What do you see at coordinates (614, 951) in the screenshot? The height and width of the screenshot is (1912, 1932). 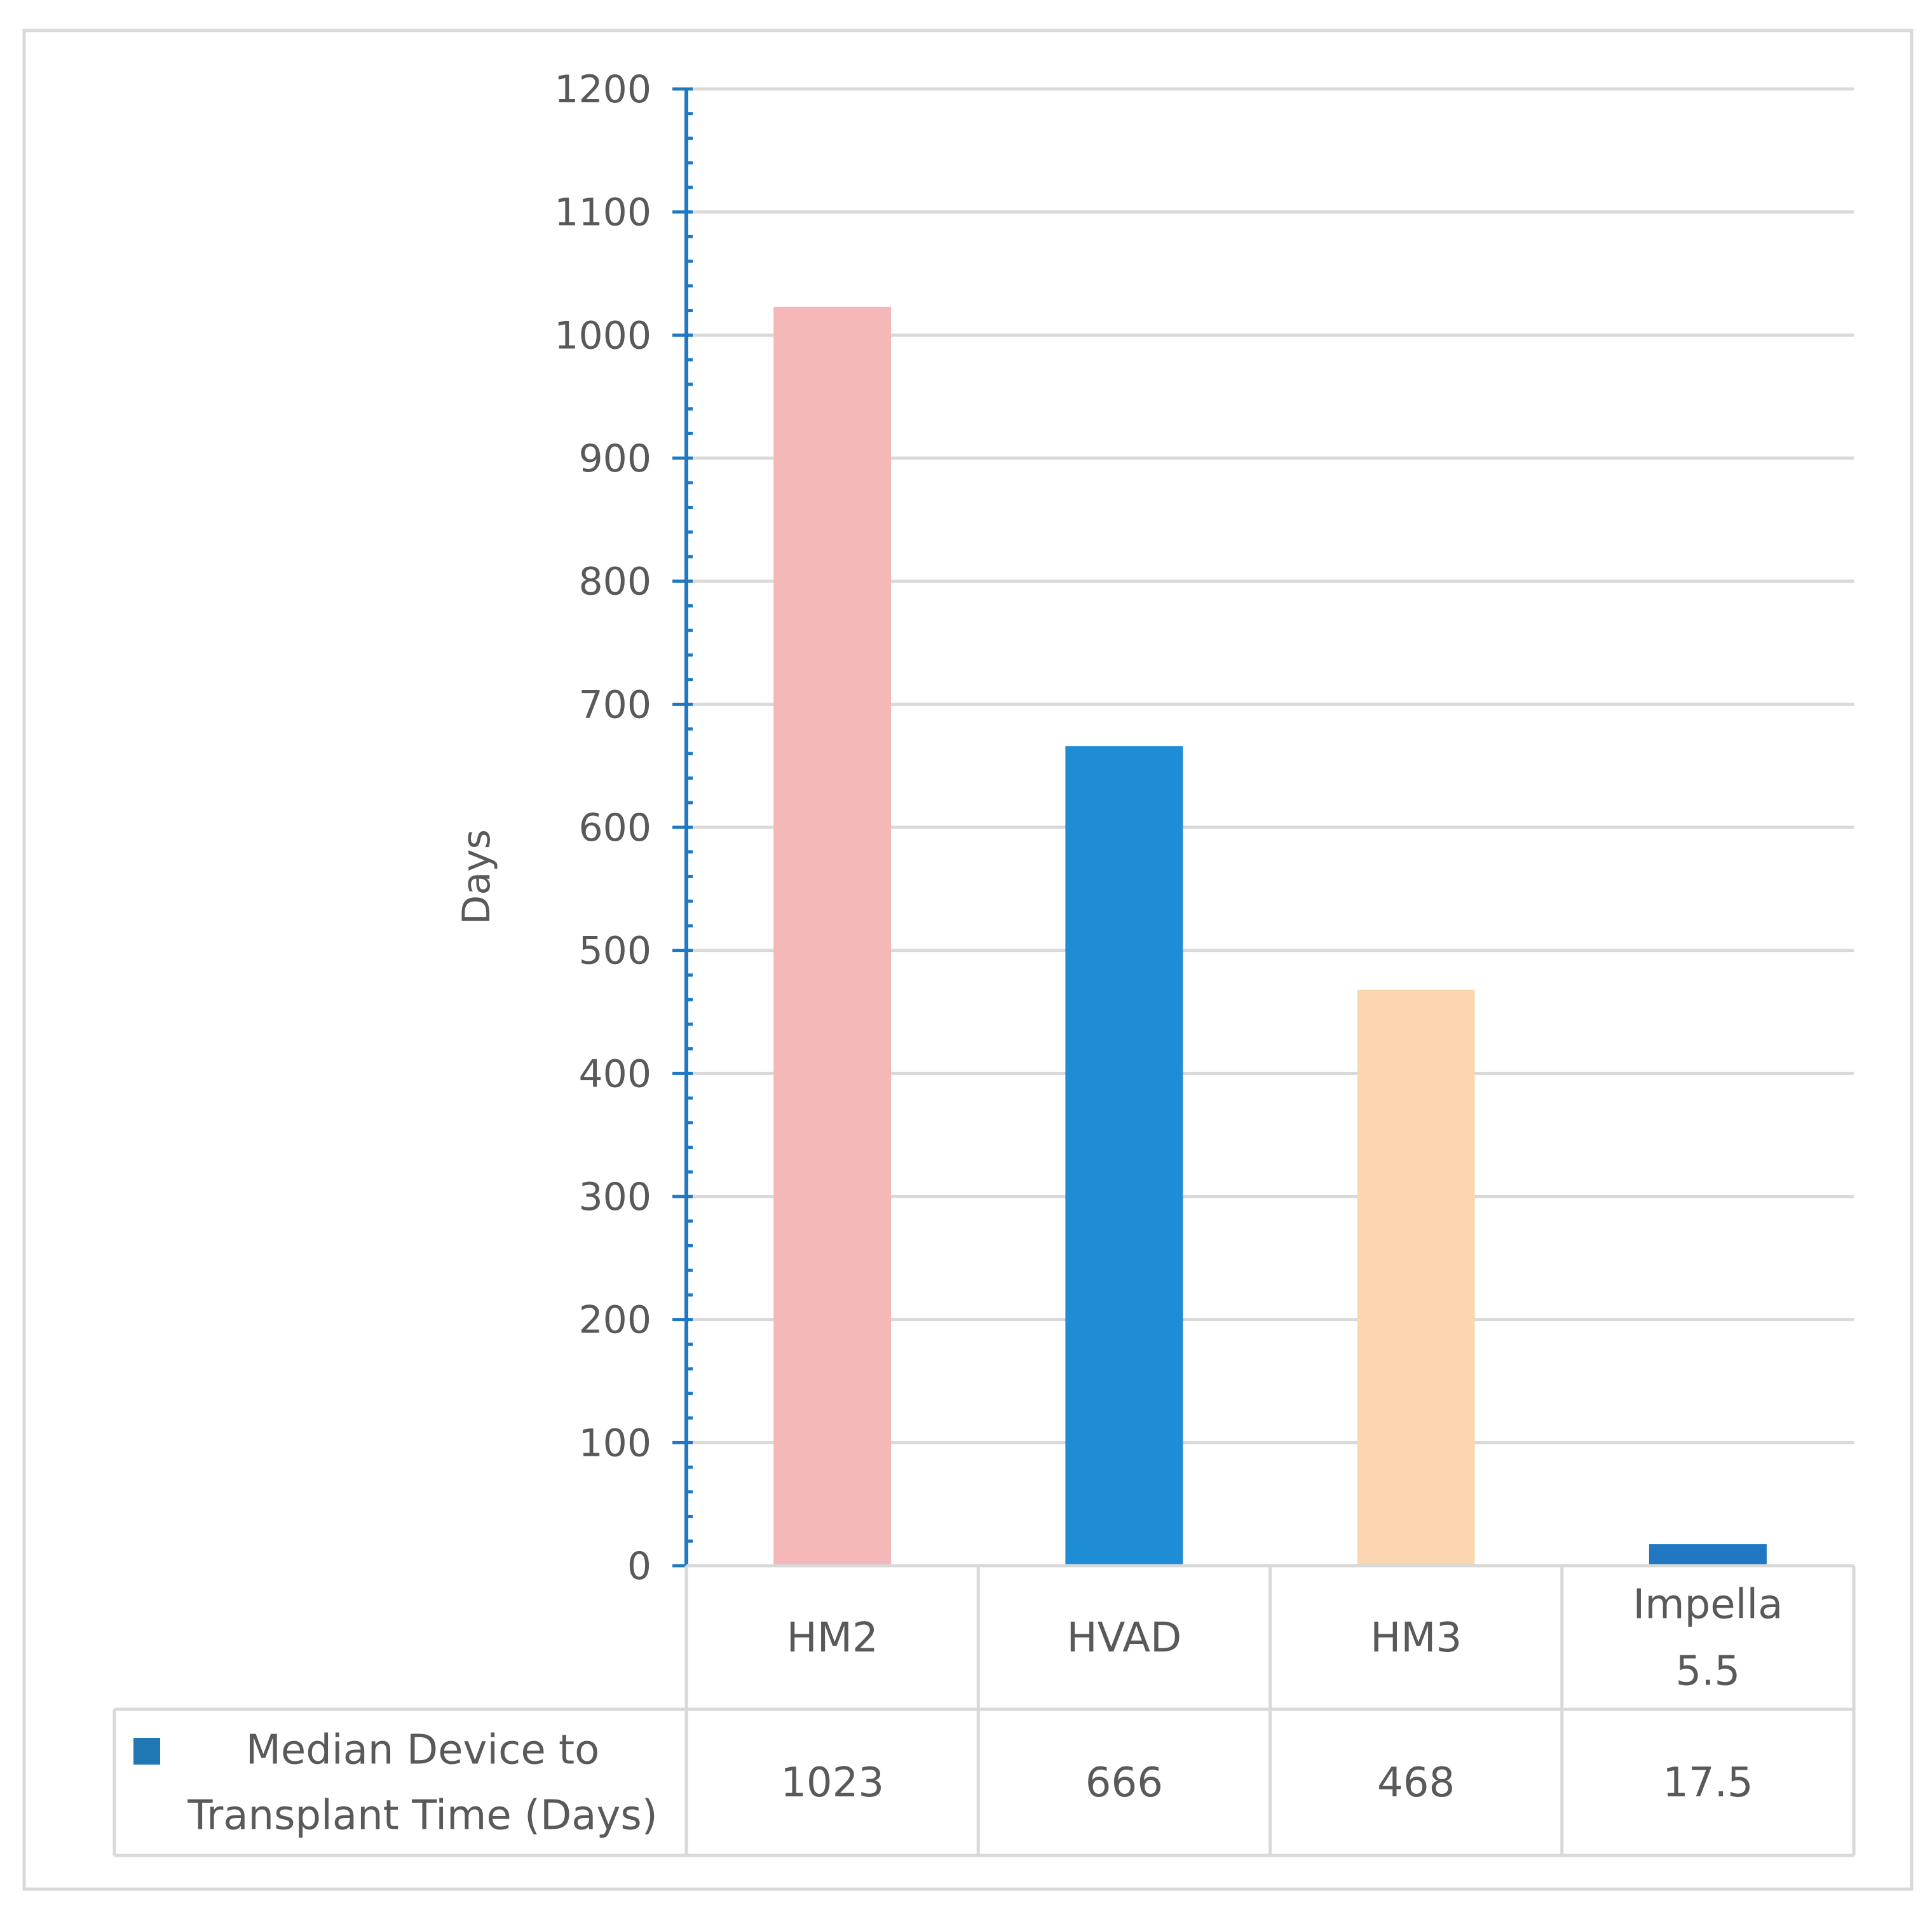 I see `y-tick-label: 500` at bounding box center [614, 951].